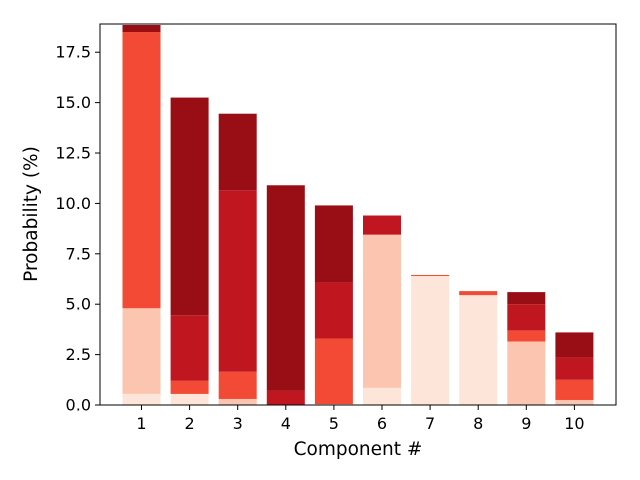  I want to click on x-tick-label: 7, so click(430, 423).